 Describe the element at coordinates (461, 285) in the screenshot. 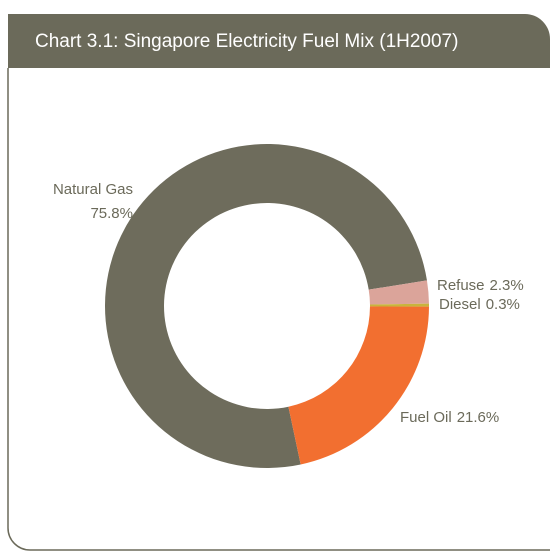

I see `slice-label: Refuse` at that location.